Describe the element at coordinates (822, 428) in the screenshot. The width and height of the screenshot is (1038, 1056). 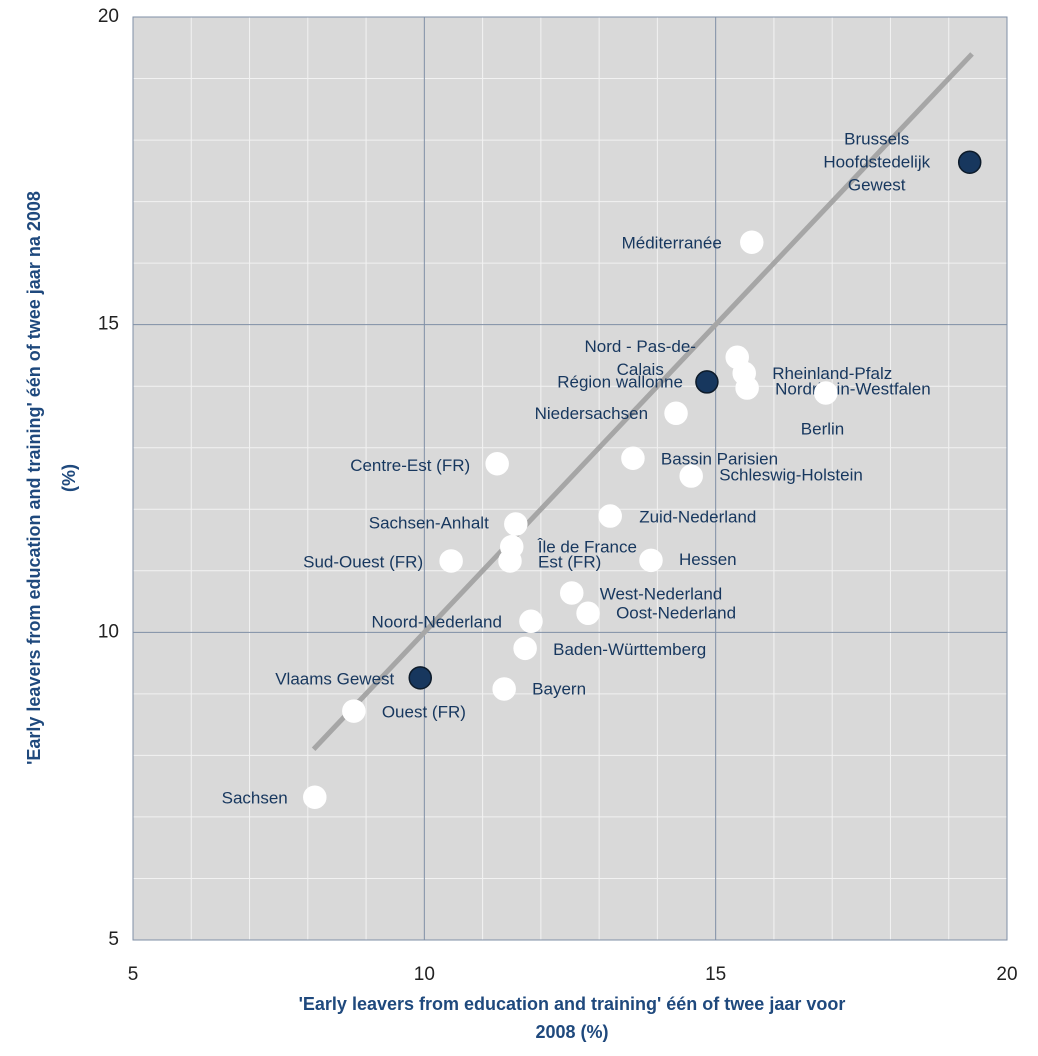
I see `point-label: Berlin` at that location.